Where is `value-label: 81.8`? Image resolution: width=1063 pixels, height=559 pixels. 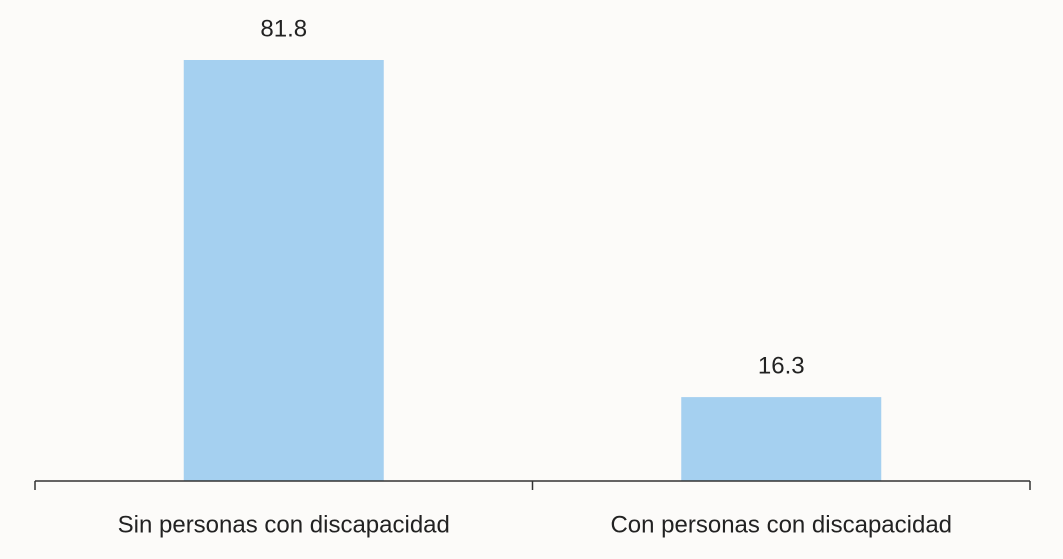 value-label: 81.8 is located at coordinates (283, 28).